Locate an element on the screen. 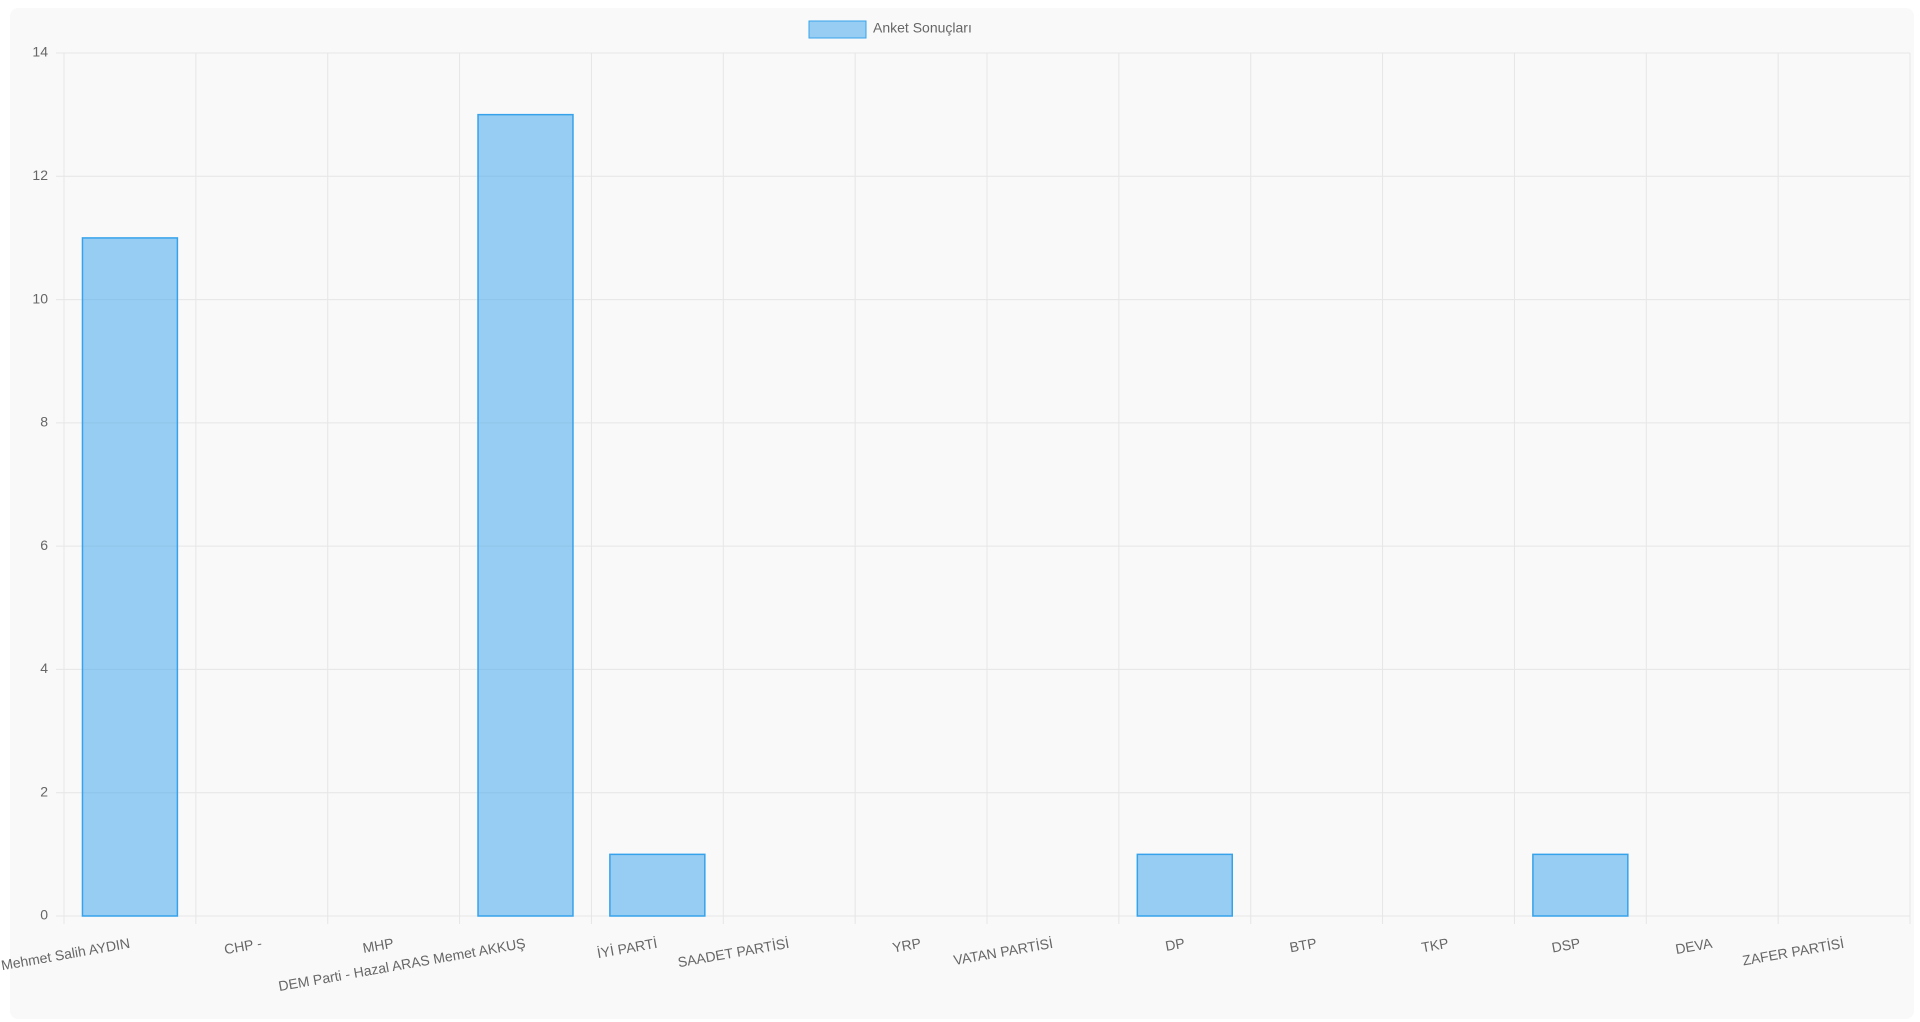 The image size is (1920, 1022). y-tick-label: 6 is located at coordinates (44, 545).